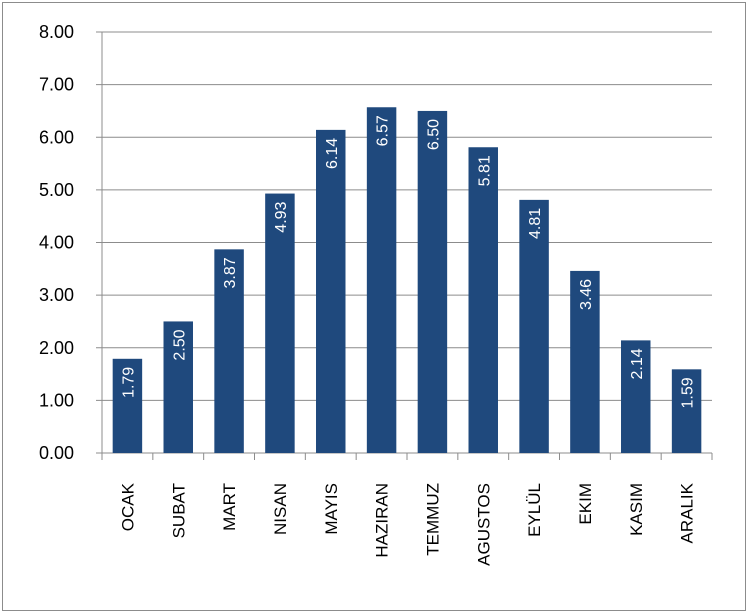  What do you see at coordinates (688, 392) in the screenshot?
I see `data-label: 1.59` at bounding box center [688, 392].